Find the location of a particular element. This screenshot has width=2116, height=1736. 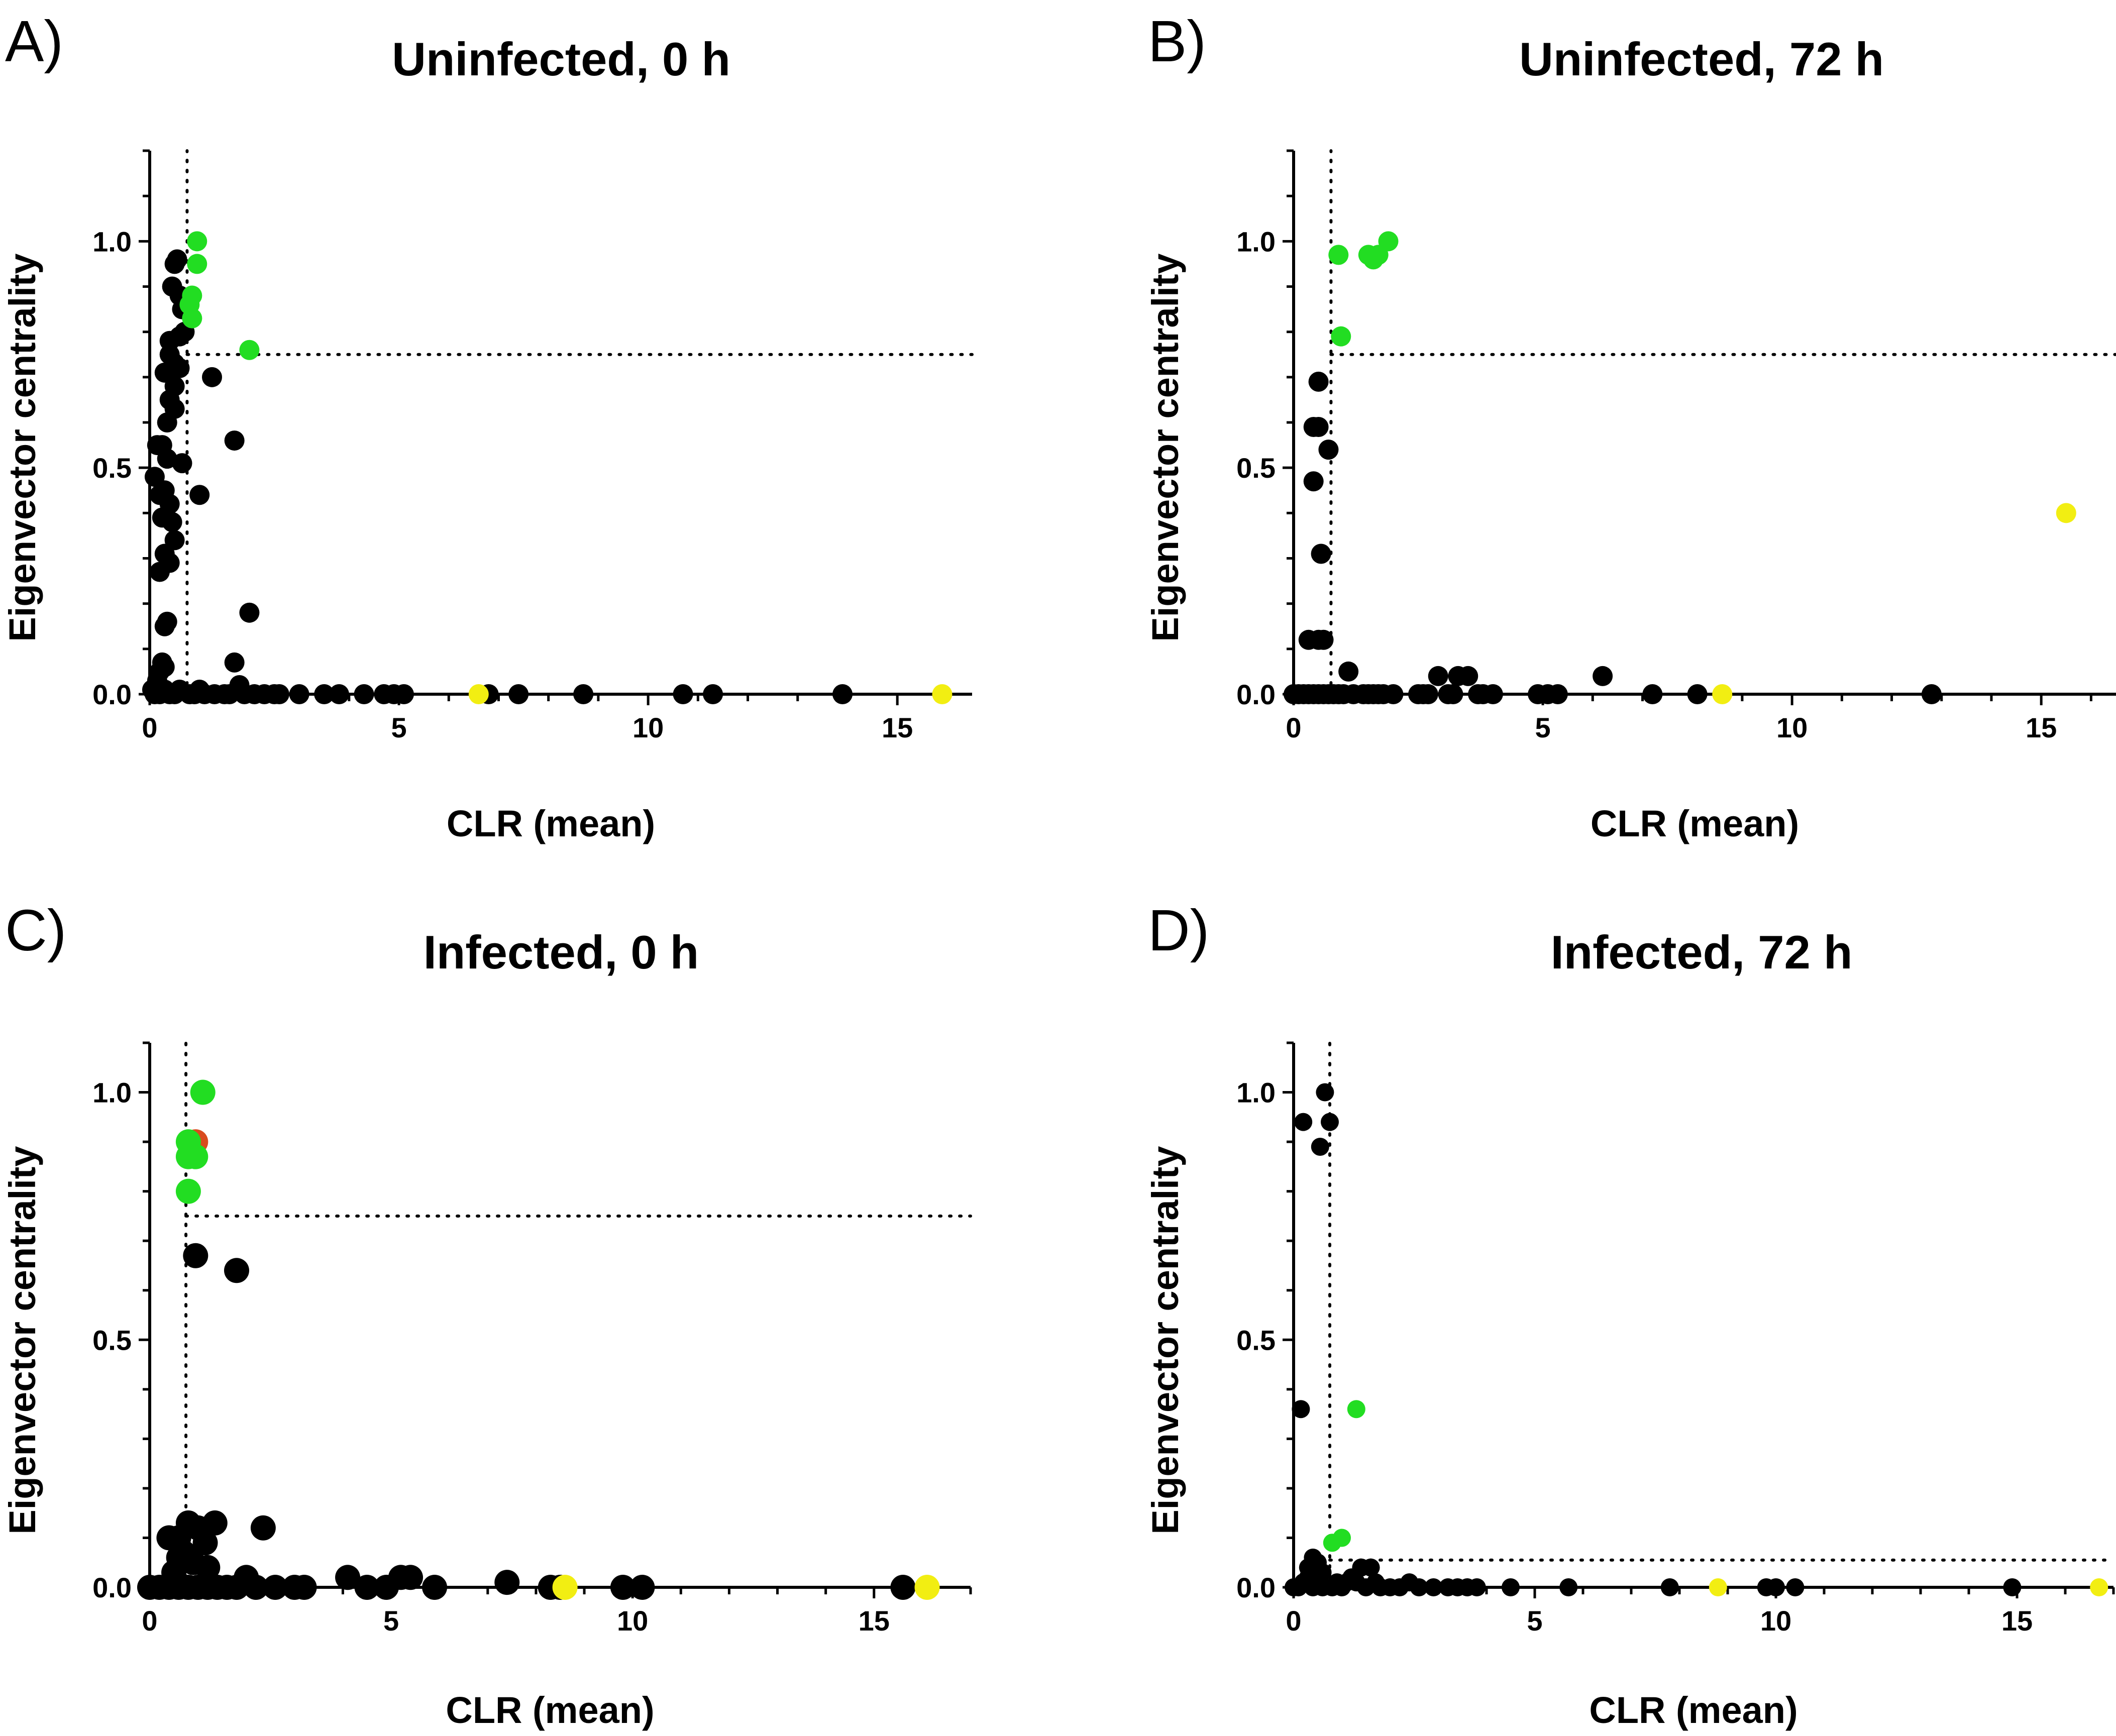

chart-b-series-black is located at coordinates (1613, 537).